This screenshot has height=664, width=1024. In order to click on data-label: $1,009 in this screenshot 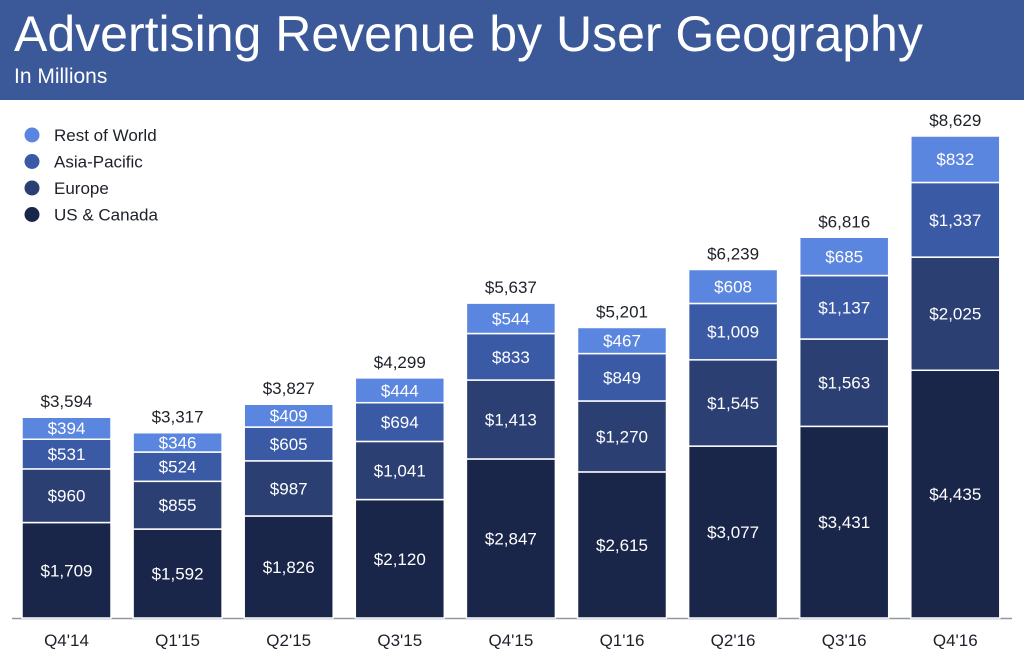, I will do `click(733, 332)`.